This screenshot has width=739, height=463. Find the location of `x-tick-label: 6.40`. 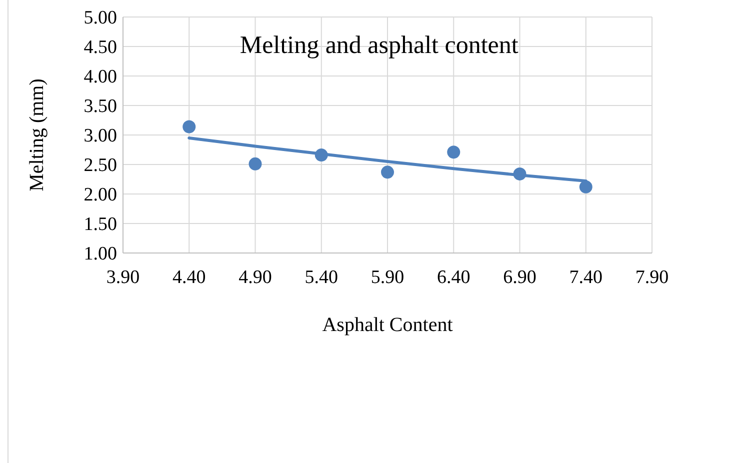

x-tick-label: 6.40 is located at coordinates (453, 277).